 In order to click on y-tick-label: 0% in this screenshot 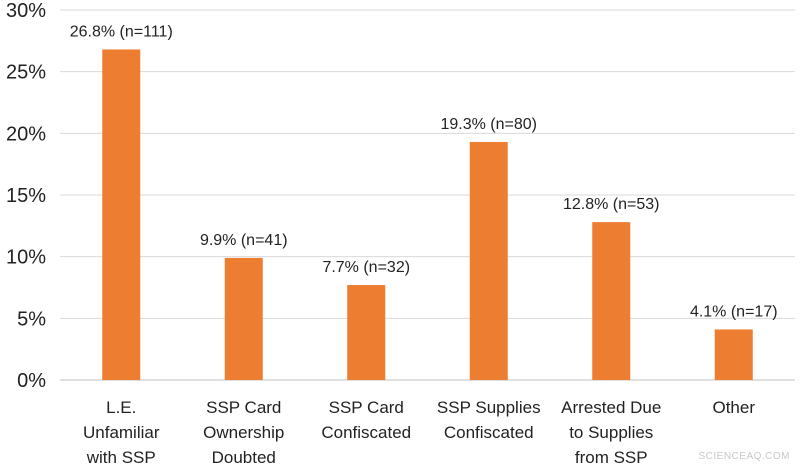, I will do `click(31, 381)`.